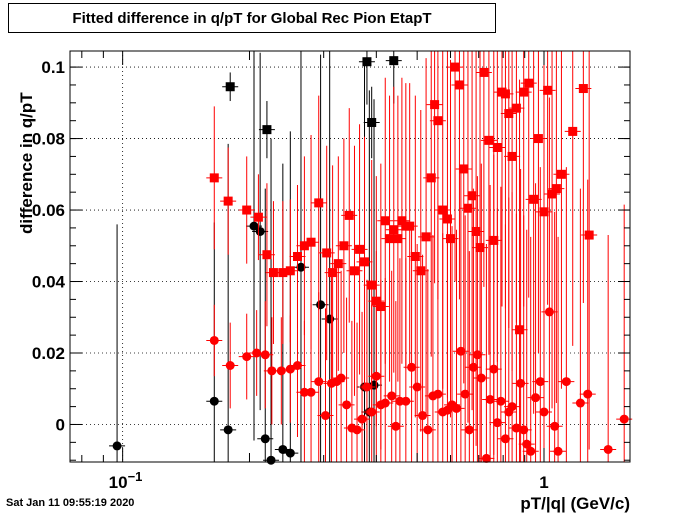  What do you see at coordinates (543, 482) in the screenshot?
I see `x-tick-label: 1` at bounding box center [543, 482].